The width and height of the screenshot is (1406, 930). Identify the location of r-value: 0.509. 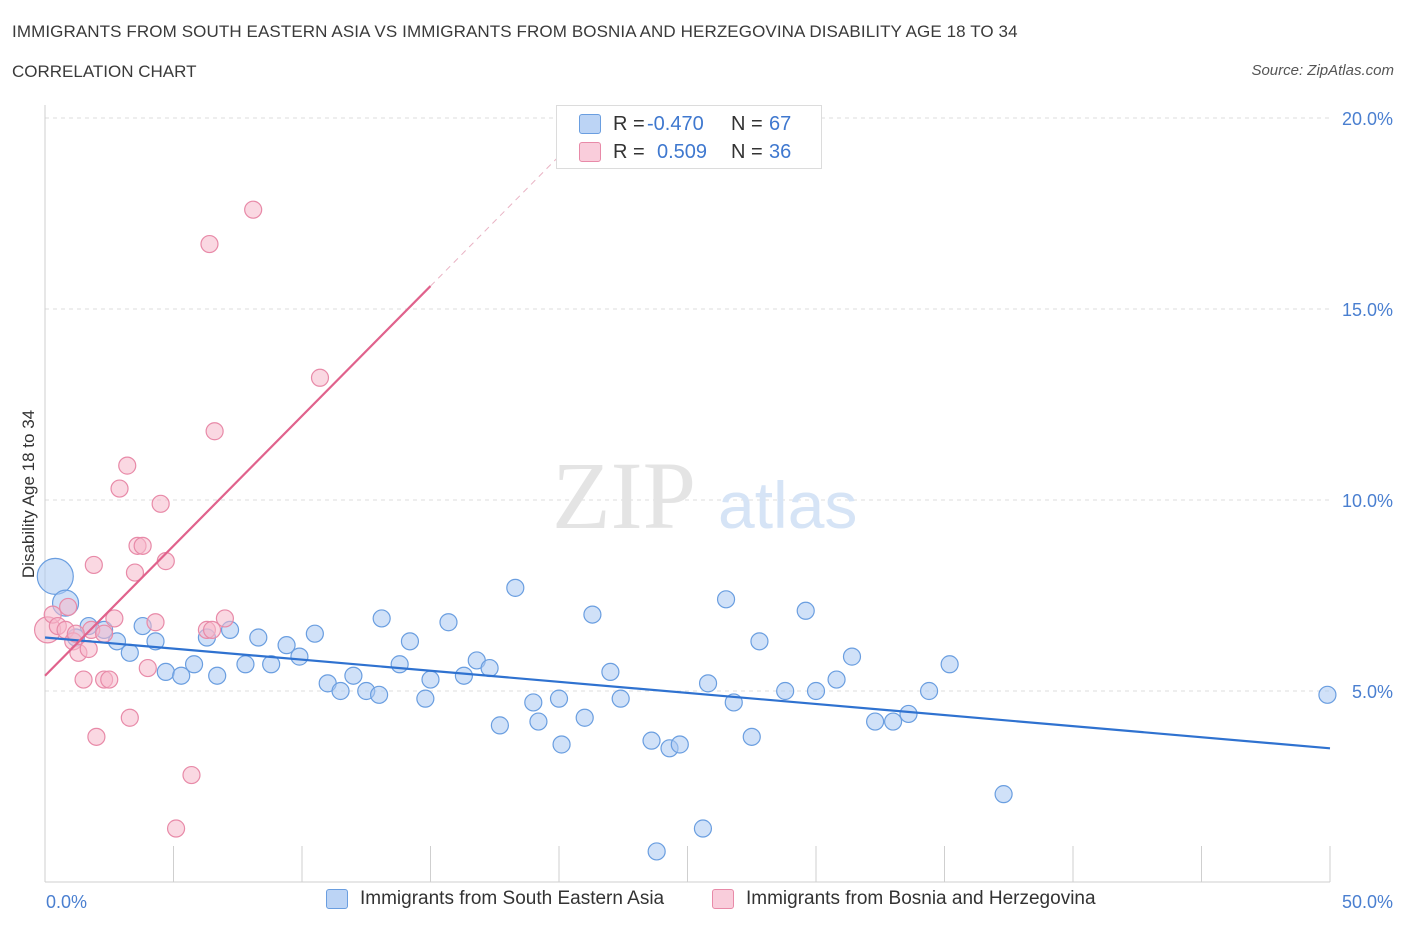
(682, 151).